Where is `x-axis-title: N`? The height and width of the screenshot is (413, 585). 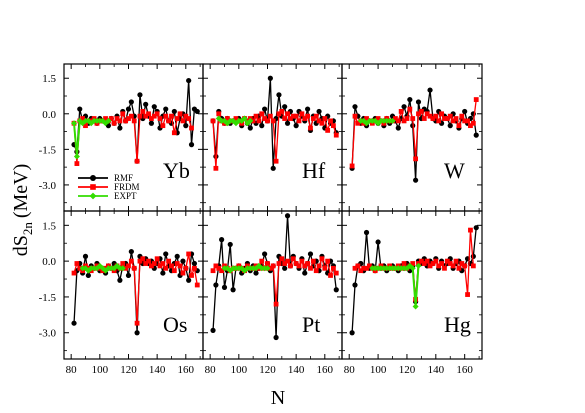 x-axis-title: N is located at coordinates (278, 398).